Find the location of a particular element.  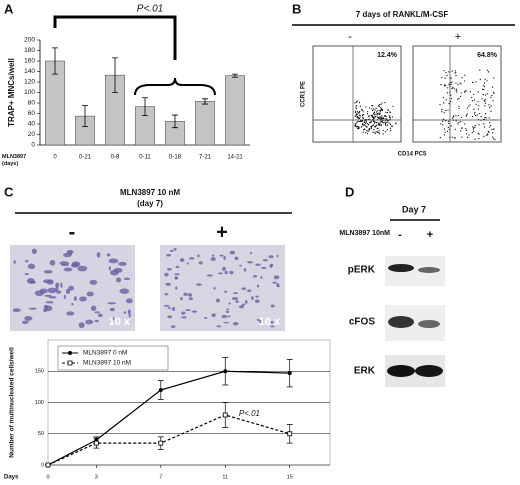

legend-marker is located at coordinates (70, 363).